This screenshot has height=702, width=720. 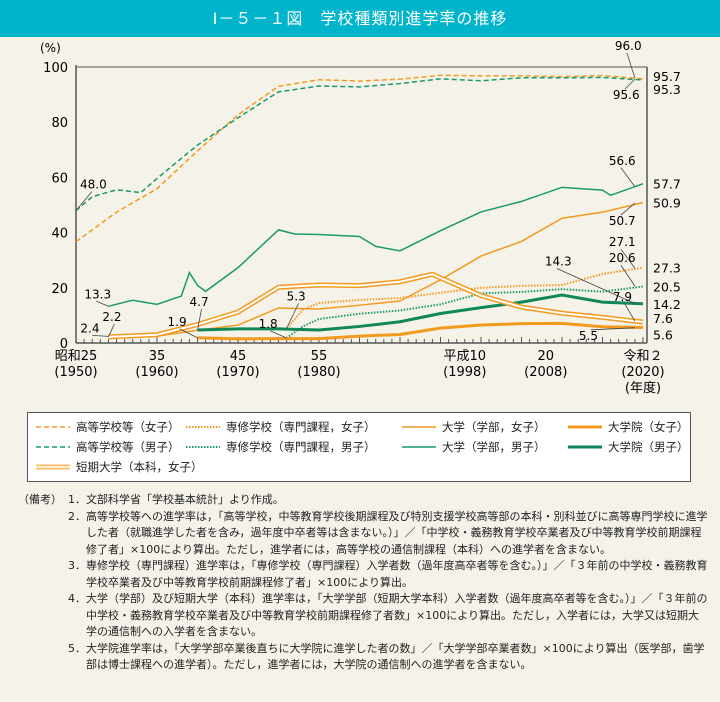 I want to click on figure-title: Ⅰ－５－１図 学校種類別進学率の推移, so click(x=360, y=18).